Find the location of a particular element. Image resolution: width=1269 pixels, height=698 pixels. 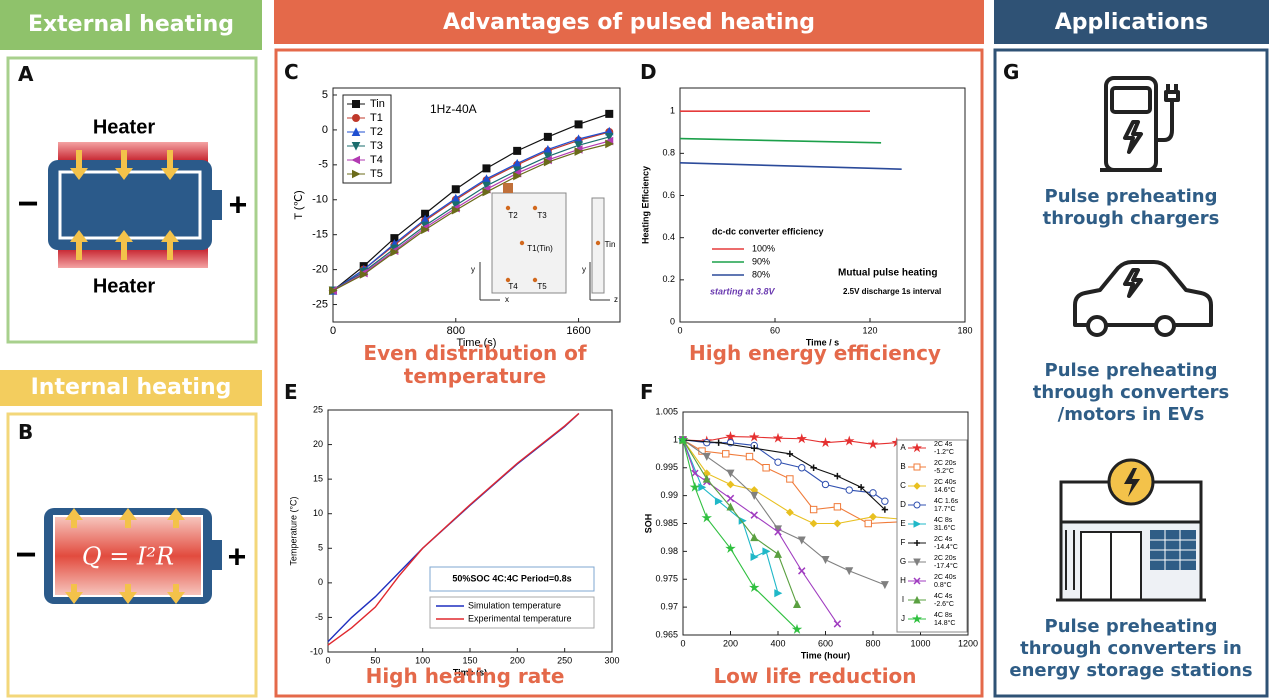

section-title: External heating is located at coordinates (131, 24).